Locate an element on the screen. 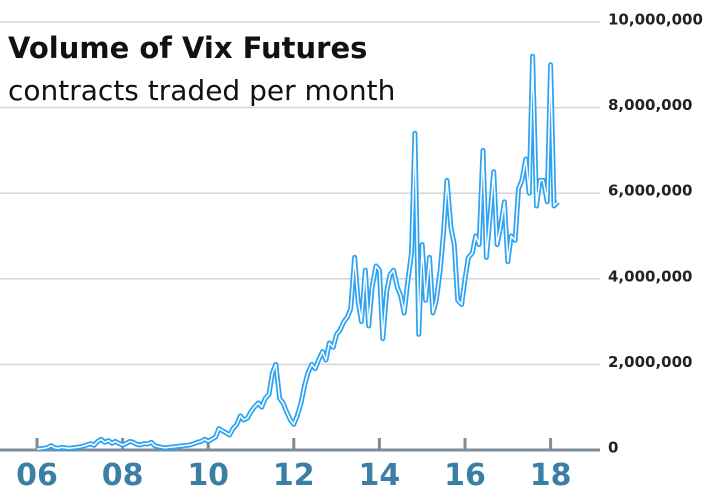 The image size is (709, 489). chart-title: Volume of Vix Futures is located at coordinates (187, 48).